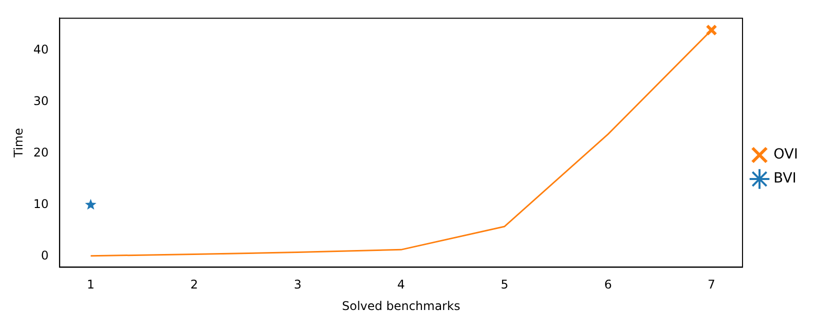  I want to click on x-axis-title: Solved benchmarks, so click(401, 305).